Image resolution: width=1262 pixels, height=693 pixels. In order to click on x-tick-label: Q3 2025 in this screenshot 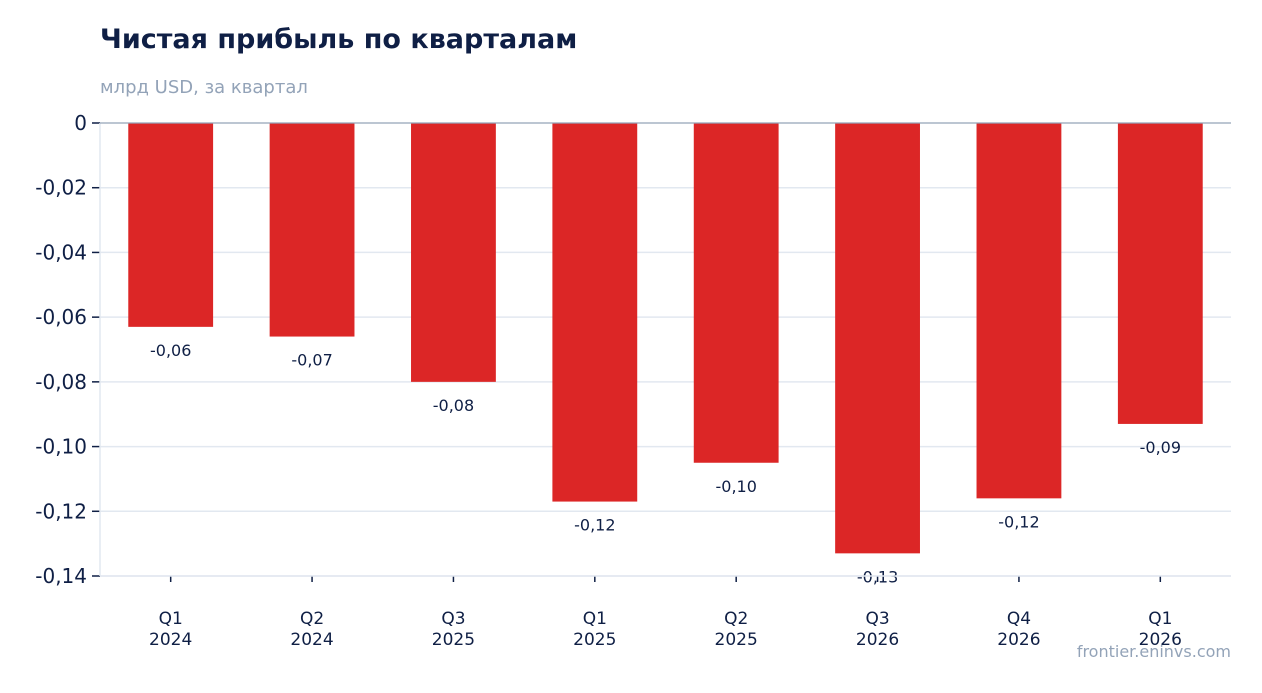, I will do `click(453, 629)`.